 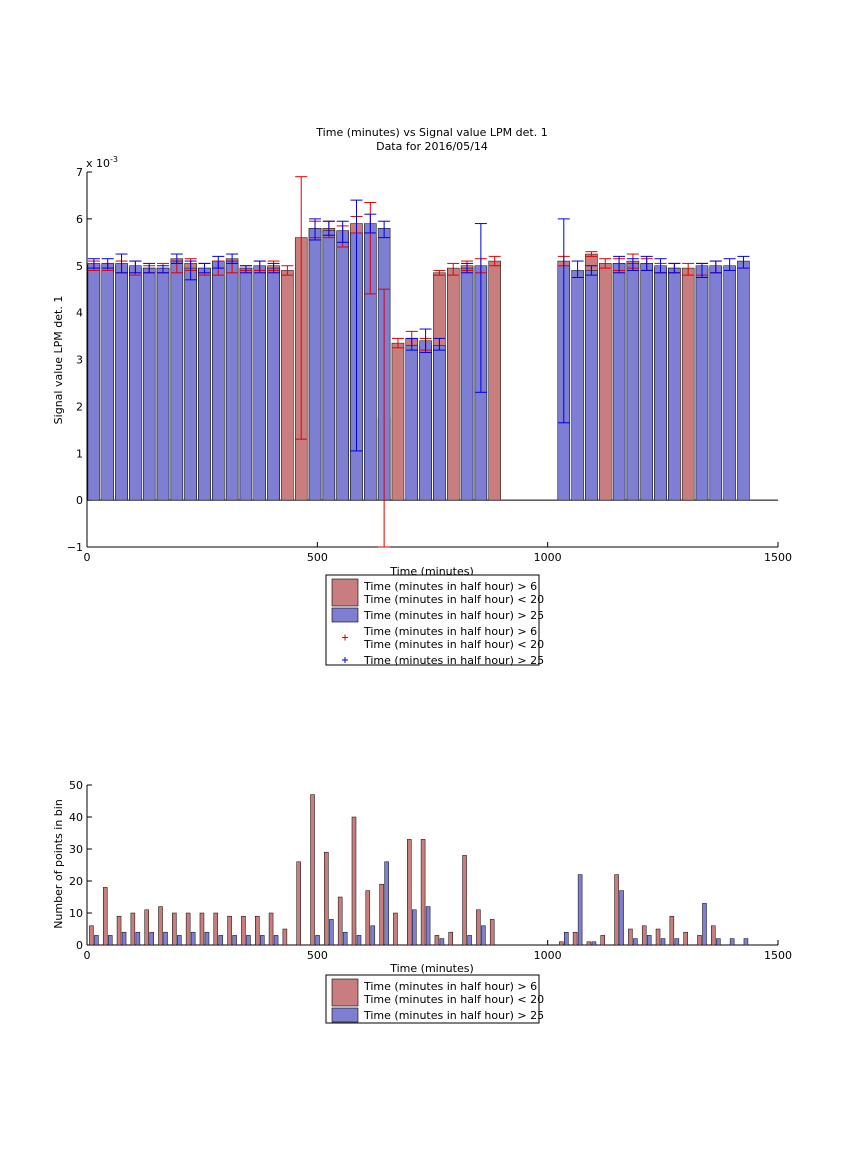 I want to click on legend-label-0-0: Time (minutes in half hour) > 6, so click(x=450, y=586).